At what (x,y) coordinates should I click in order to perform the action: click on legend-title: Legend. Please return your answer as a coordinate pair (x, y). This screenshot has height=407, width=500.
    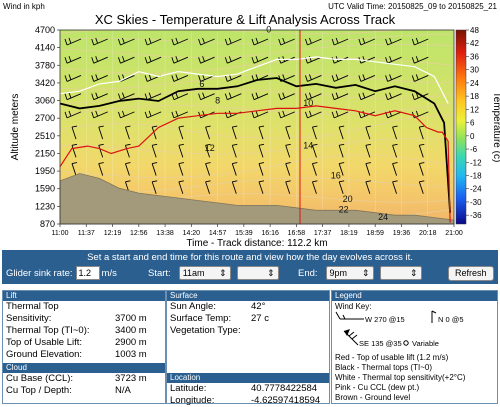
    Looking at the image, I should click on (414, 296).